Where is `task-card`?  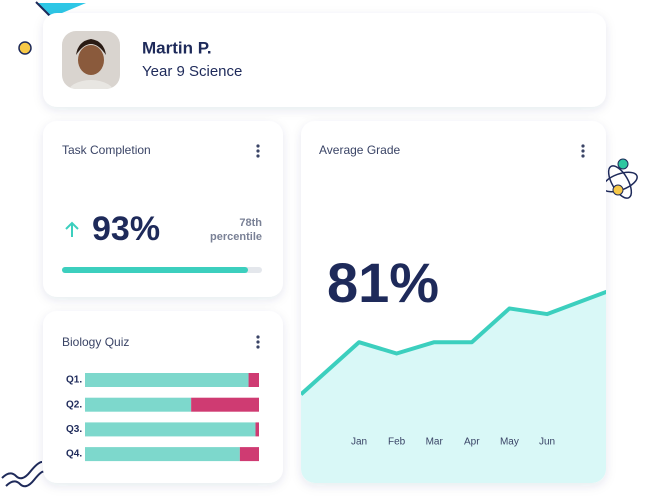
task-card is located at coordinates (163, 209).